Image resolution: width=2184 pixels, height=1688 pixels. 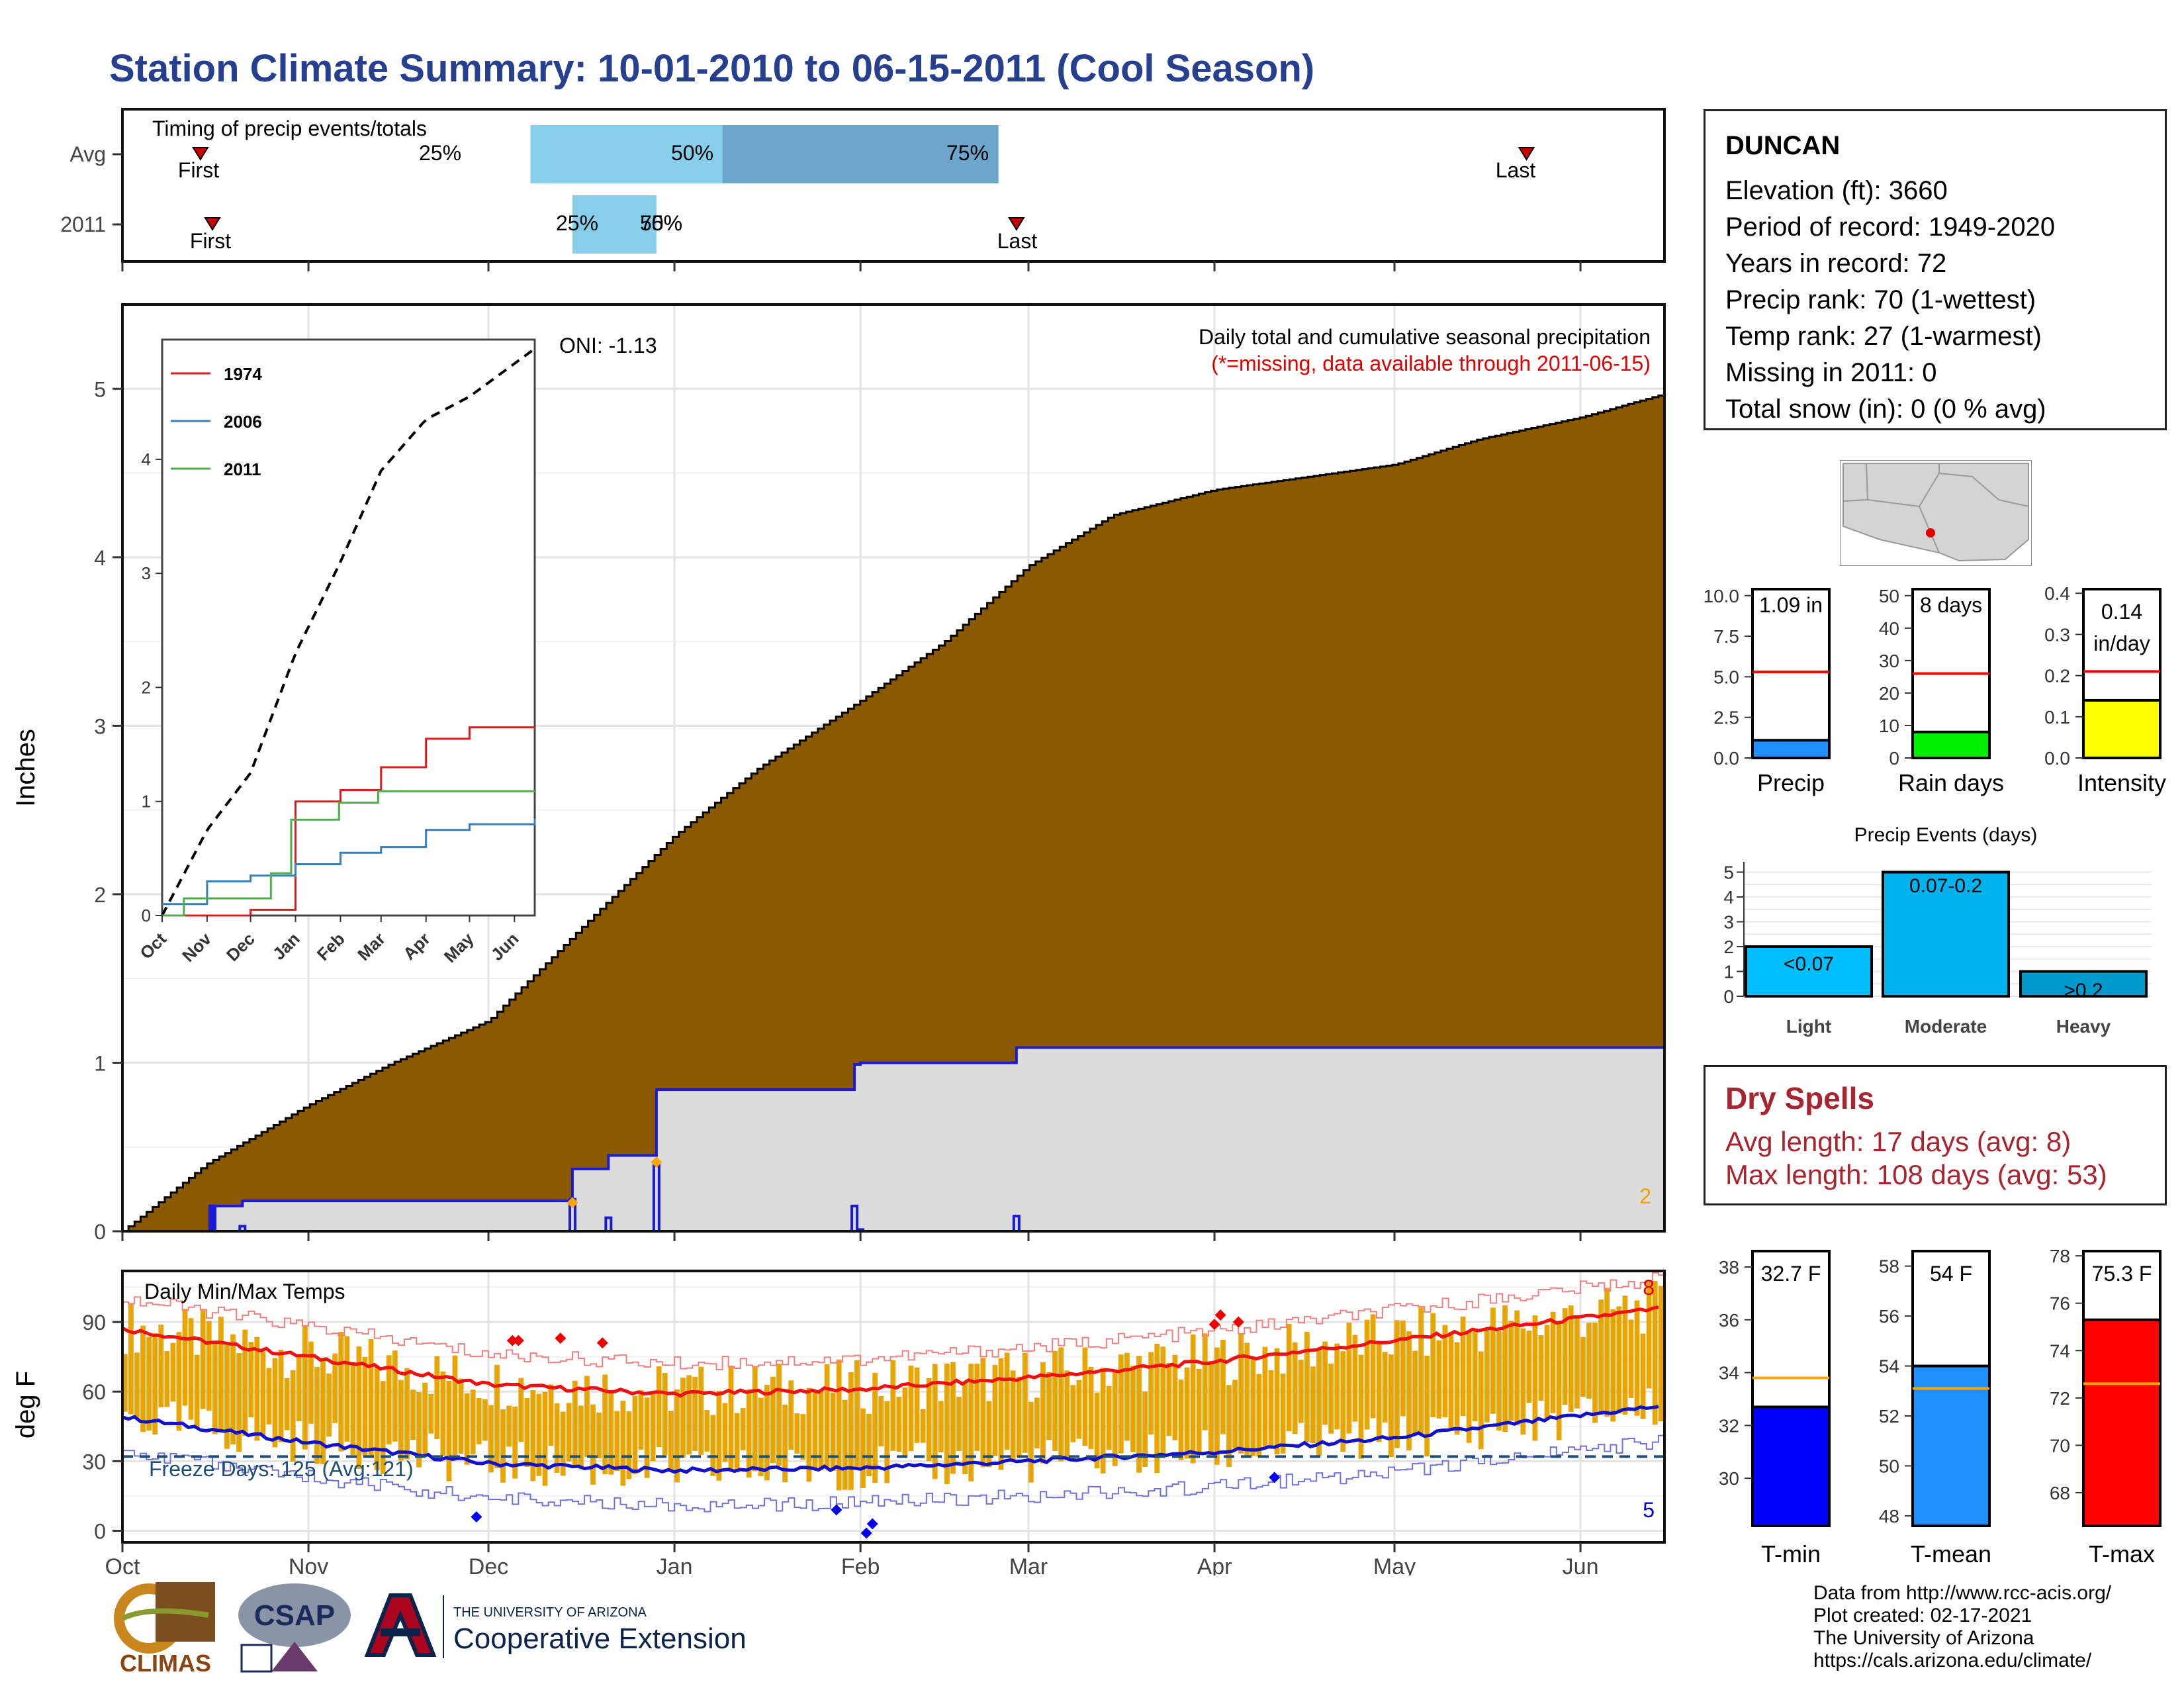 I want to click on inset-average-line, so click(x=348, y=632).